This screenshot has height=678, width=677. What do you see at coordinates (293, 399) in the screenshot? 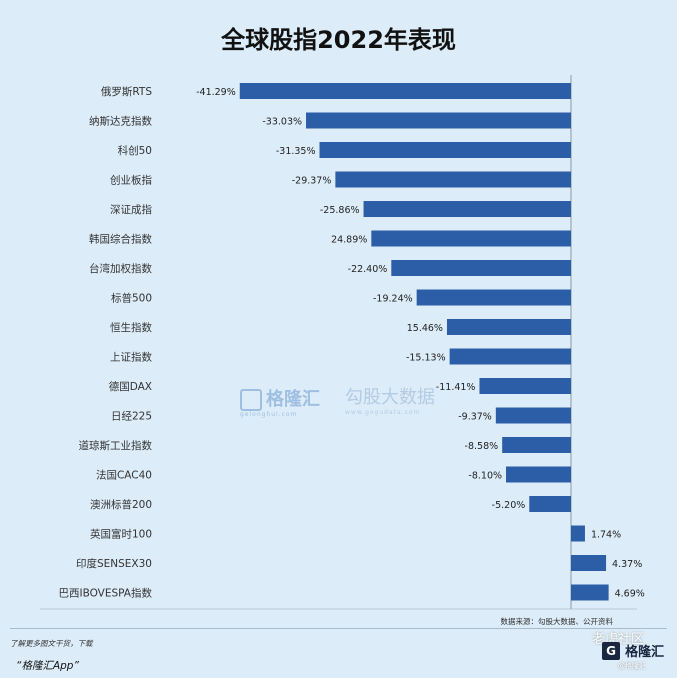
I see `watermark-brand-text: 格隆汇` at bounding box center [293, 399].